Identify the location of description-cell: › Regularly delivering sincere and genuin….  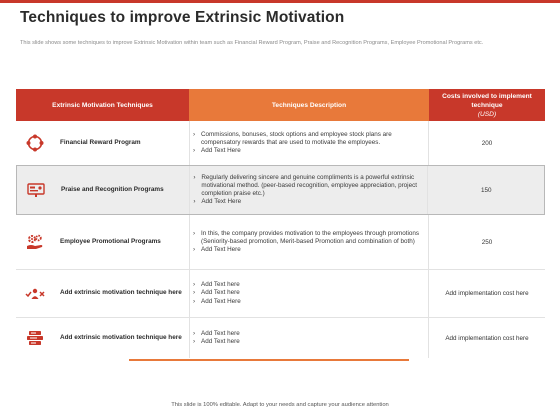
(309, 190).